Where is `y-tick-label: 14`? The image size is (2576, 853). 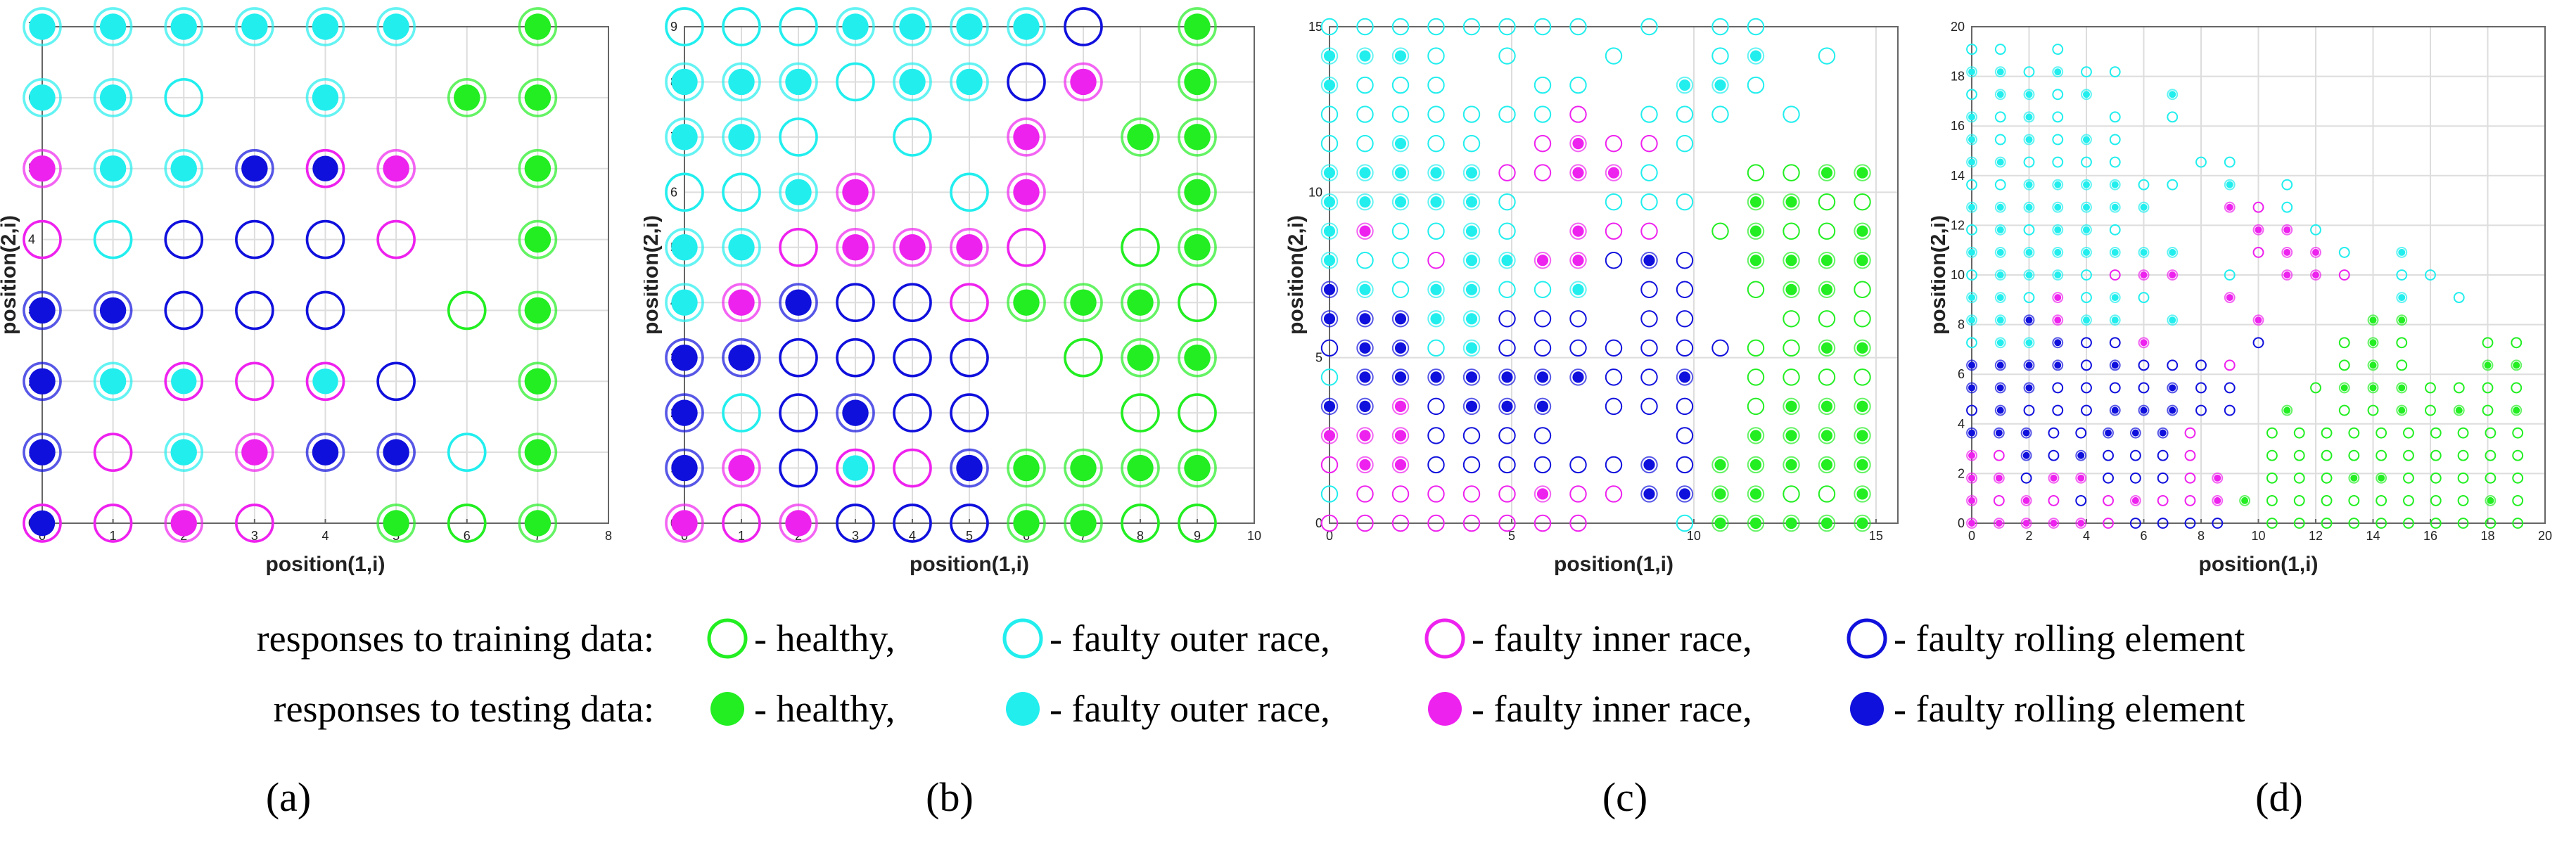
y-tick-label: 14 is located at coordinates (1958, 176).